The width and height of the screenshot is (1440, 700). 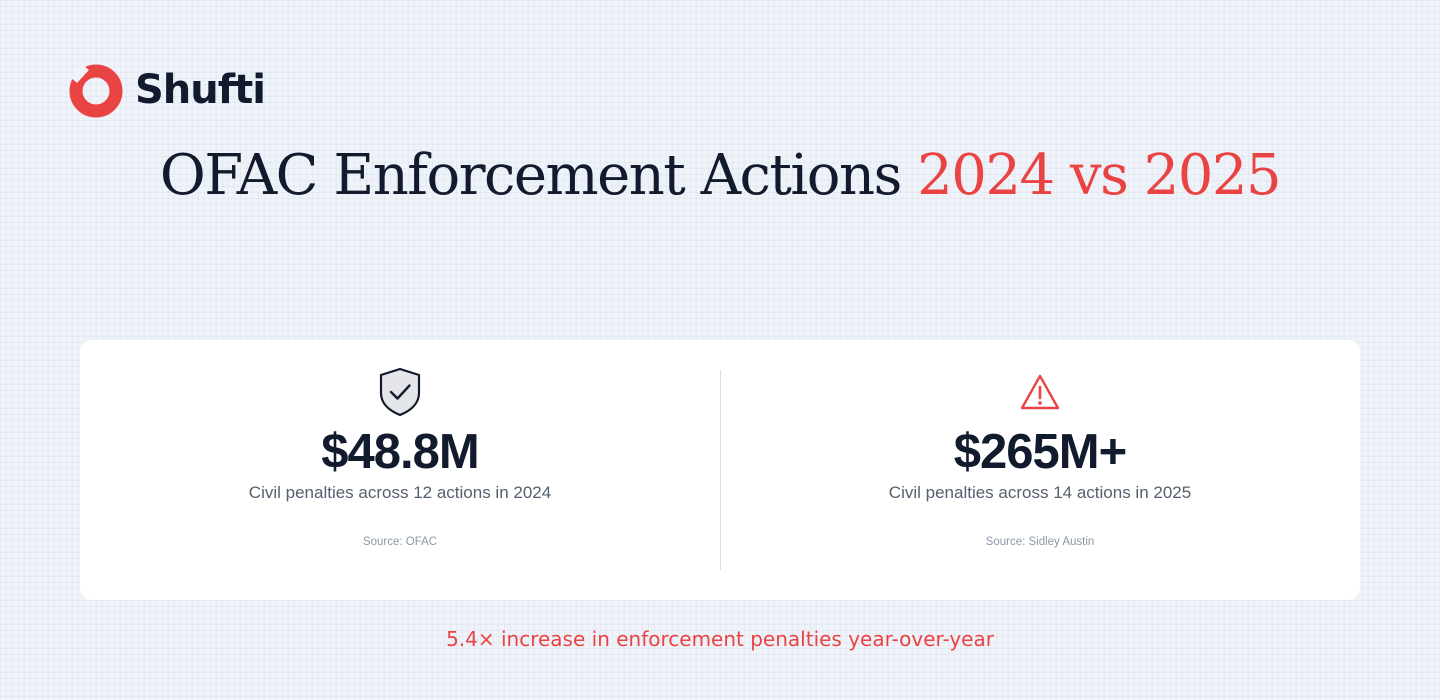 What do you see at coordinates (400, 392) in the screenshot?
I see `shield-check-icon` at bounding box center [400, 392].